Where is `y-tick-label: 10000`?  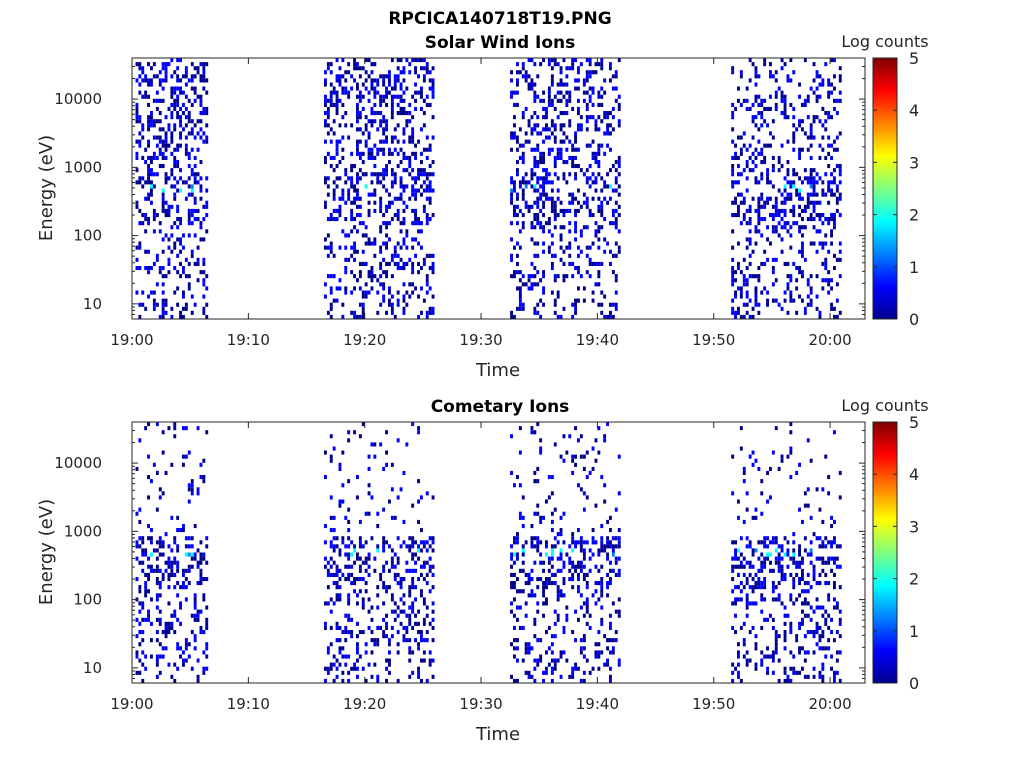
y-tick-label: 10000 is located at coordinates (78, 463).